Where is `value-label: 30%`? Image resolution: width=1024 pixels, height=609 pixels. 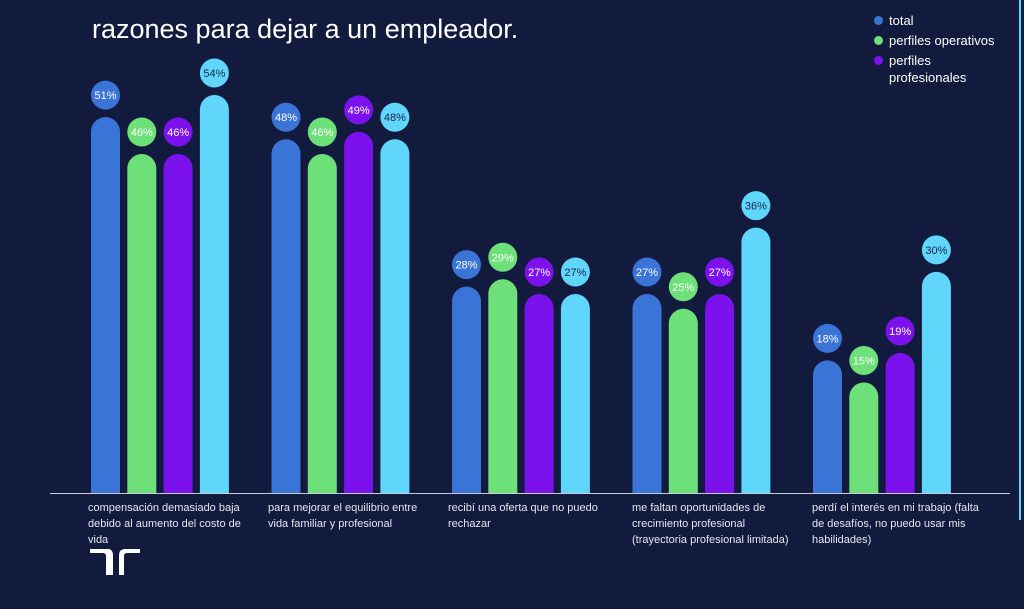
value-label: 30% is located at coordinates (936, 251).